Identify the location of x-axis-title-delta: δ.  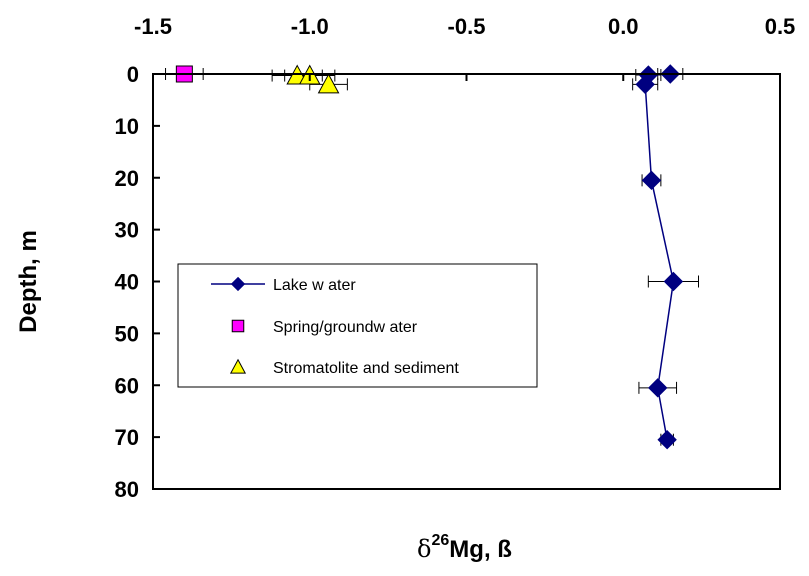
(424, 549).